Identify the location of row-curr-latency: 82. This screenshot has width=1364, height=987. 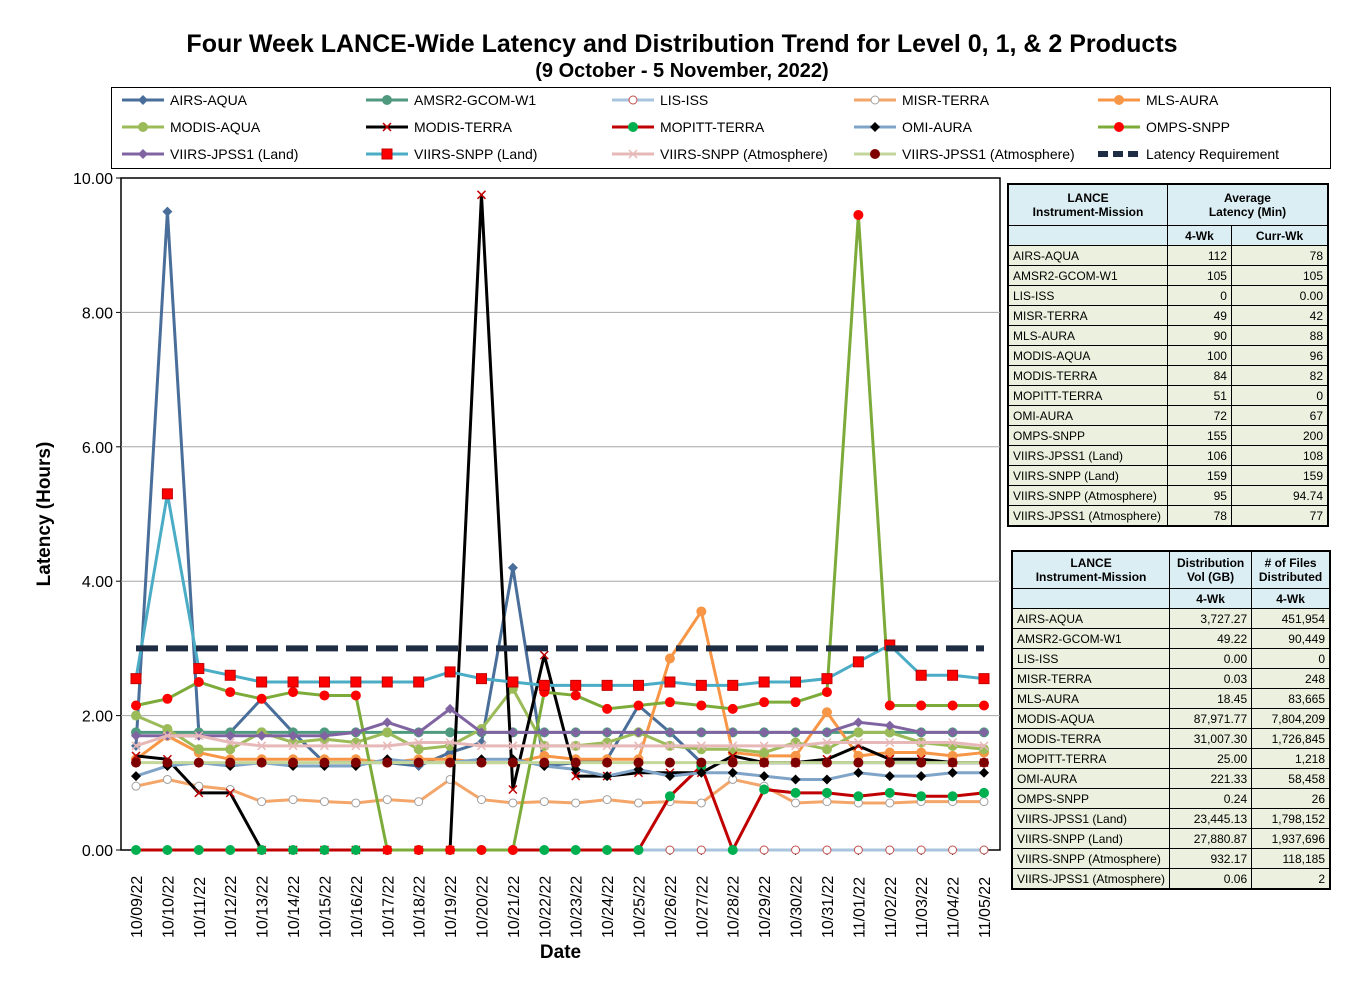
(1279, 375).